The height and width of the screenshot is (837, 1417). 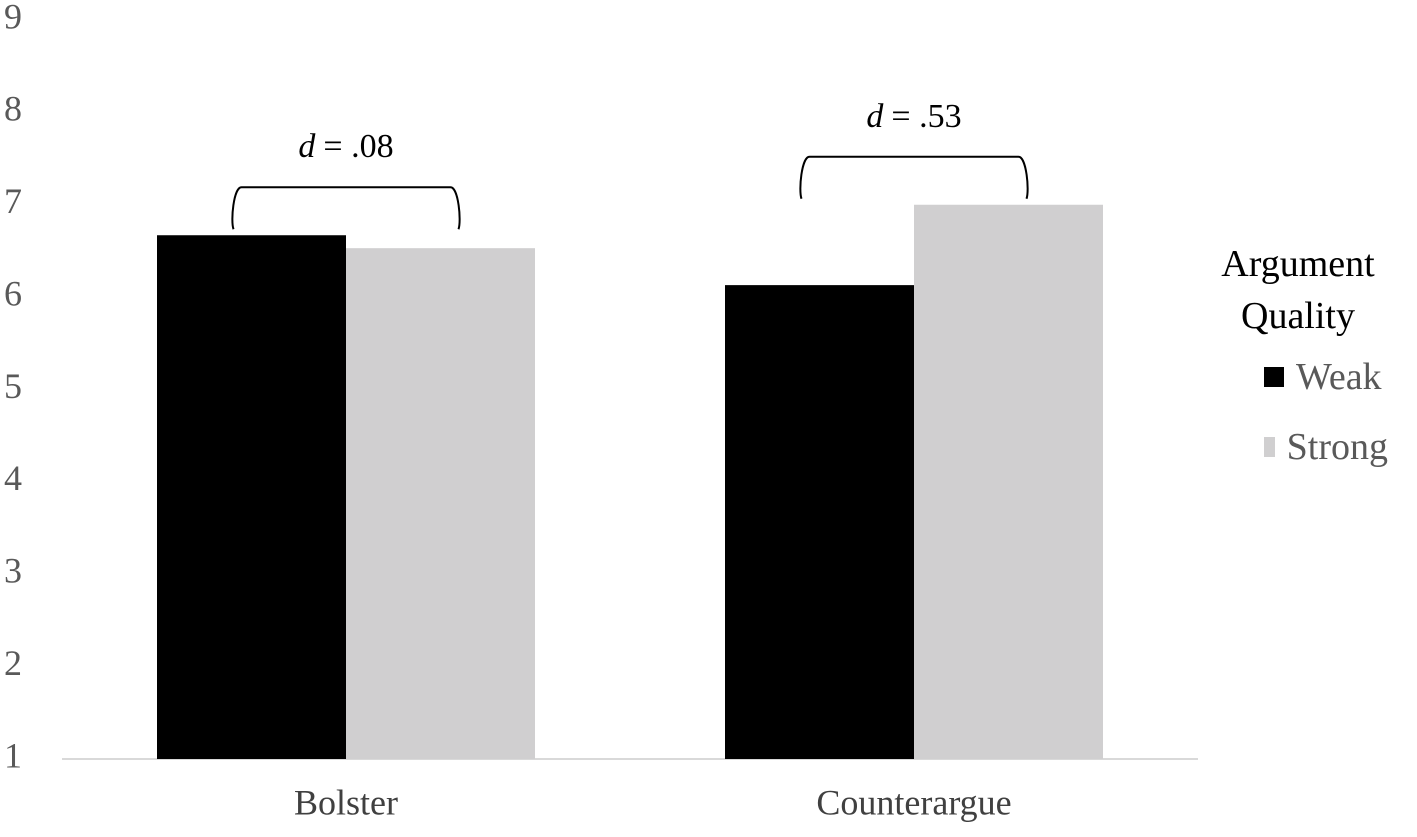 I want to click on annotation: d = .08, so click(x=345, y=146).